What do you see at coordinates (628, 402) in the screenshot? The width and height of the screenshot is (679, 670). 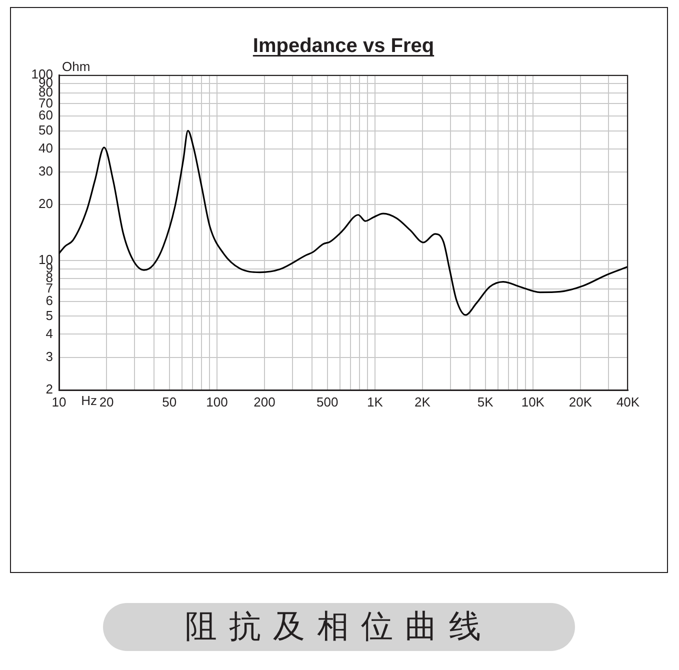 I see `x-tick-label: 40K` at bounding box center [628, 402].